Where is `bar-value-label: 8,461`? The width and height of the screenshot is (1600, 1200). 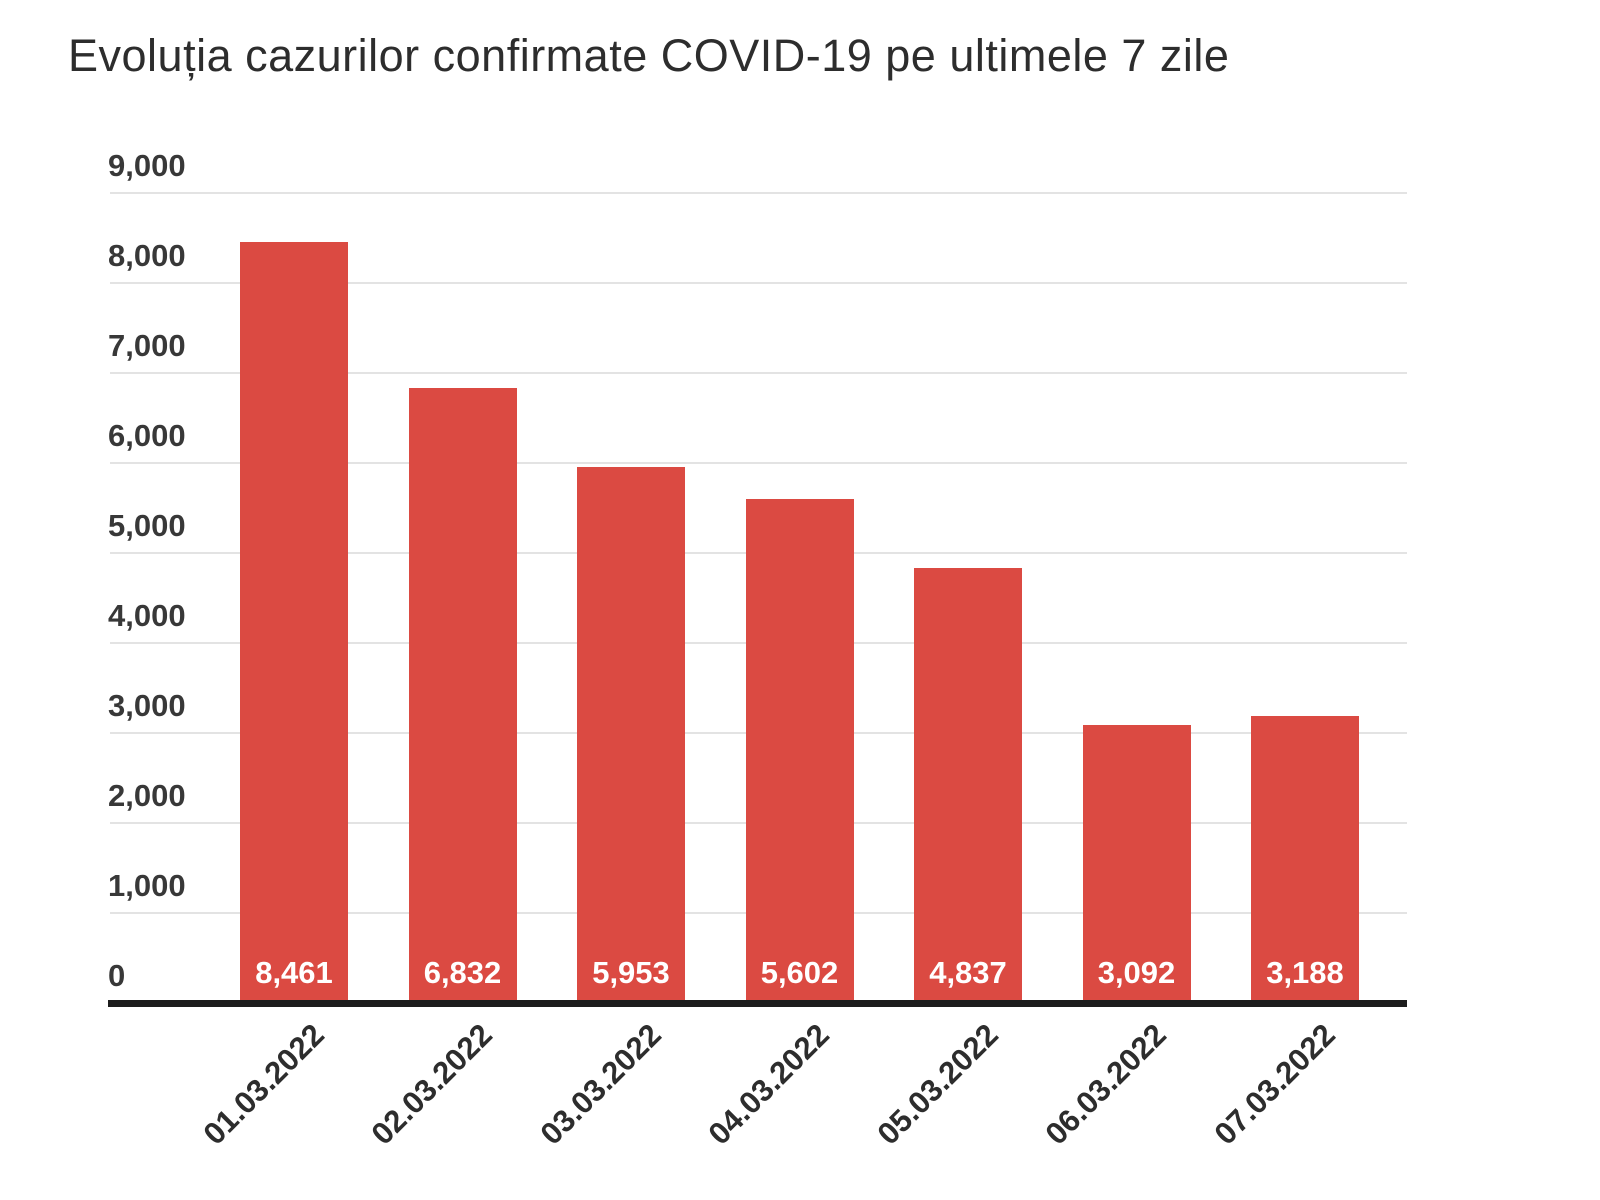
bar-value-label: 8,461 is located at coordinates (294, 972).